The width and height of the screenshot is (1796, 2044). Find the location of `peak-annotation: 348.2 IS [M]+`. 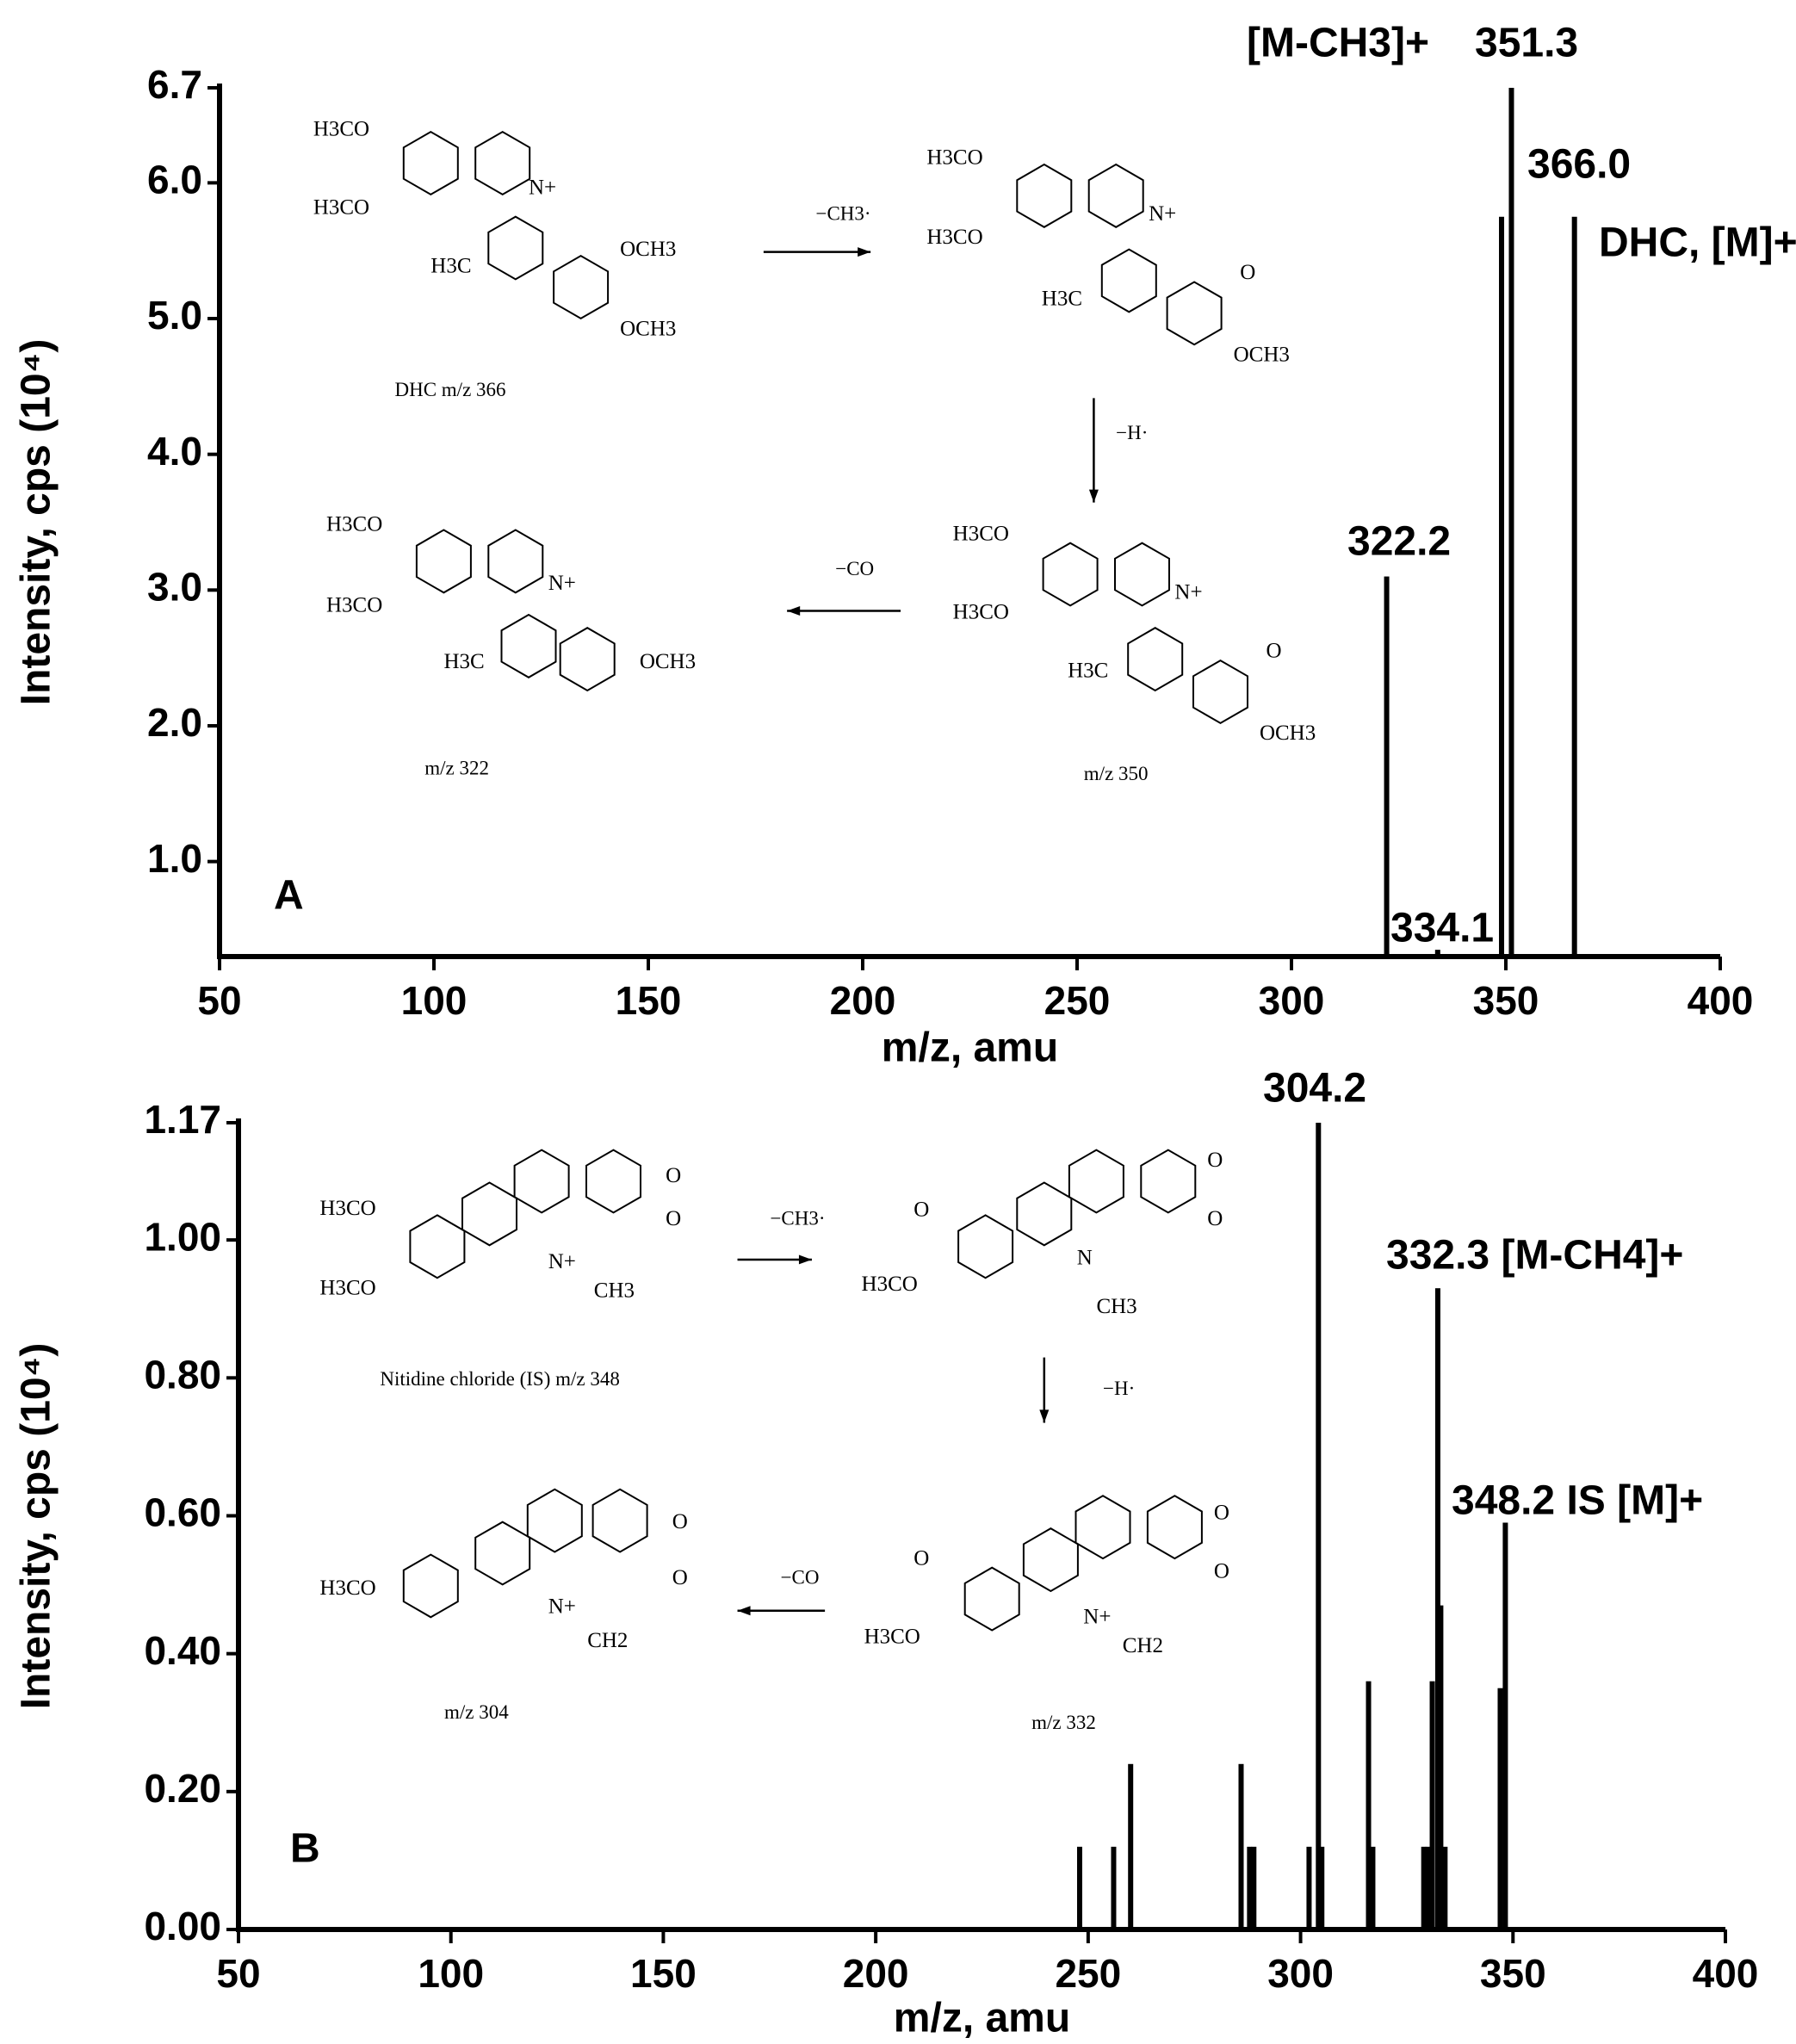

peak-annotation: 348.2 IS [M]+ is located at coordinates (1577, 1501).